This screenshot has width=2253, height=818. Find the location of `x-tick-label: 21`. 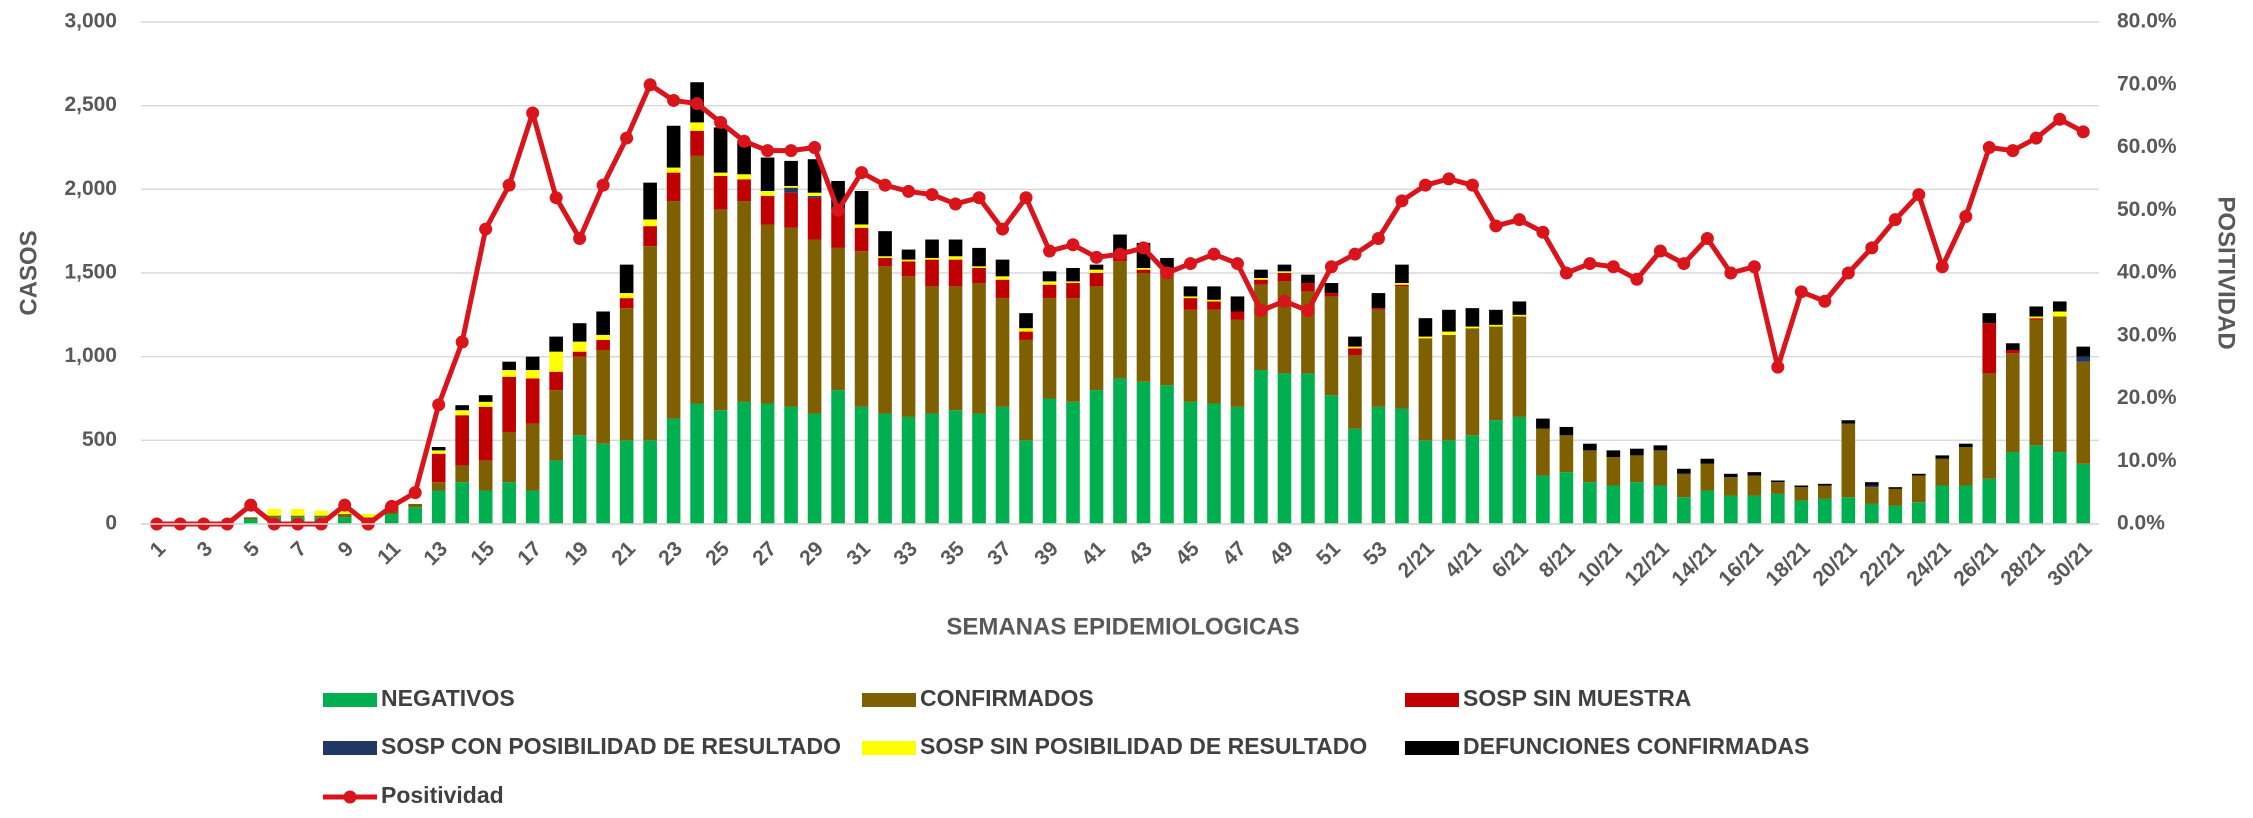

x-tick-label: 21 is located at coordinates (623, 553).